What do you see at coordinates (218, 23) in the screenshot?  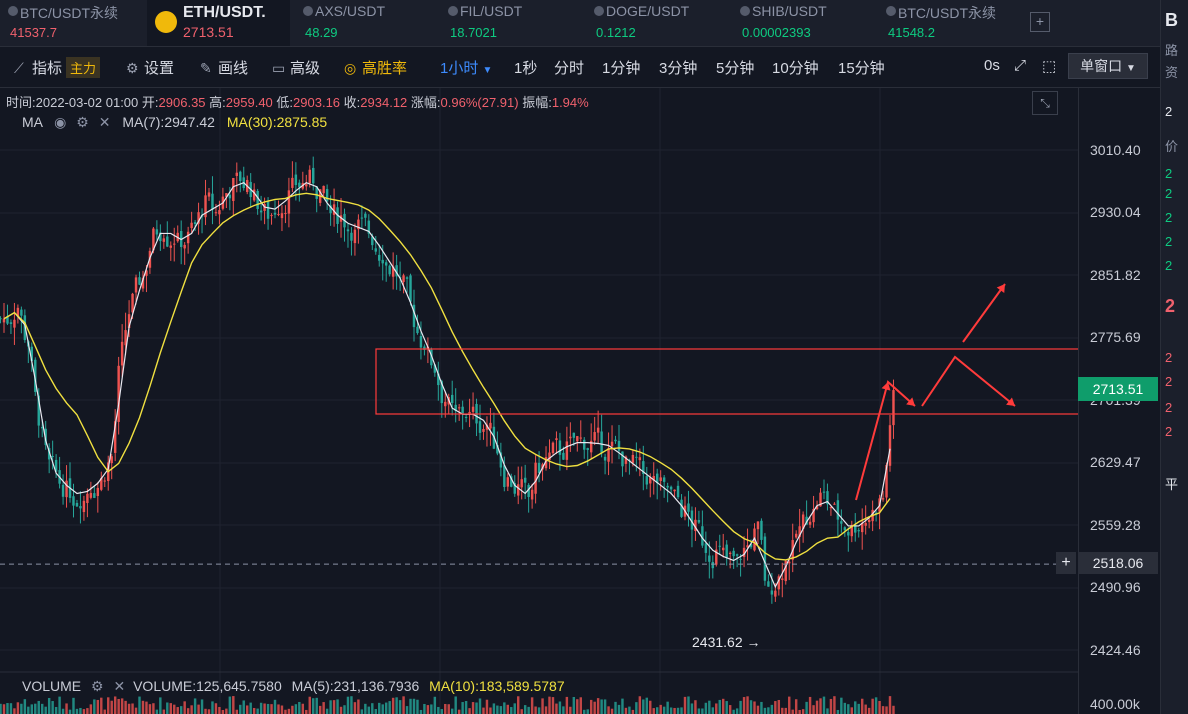 I see `tab-eth-usdt: ETH/USDT. 2713.51` at bounding box center [218, 23].